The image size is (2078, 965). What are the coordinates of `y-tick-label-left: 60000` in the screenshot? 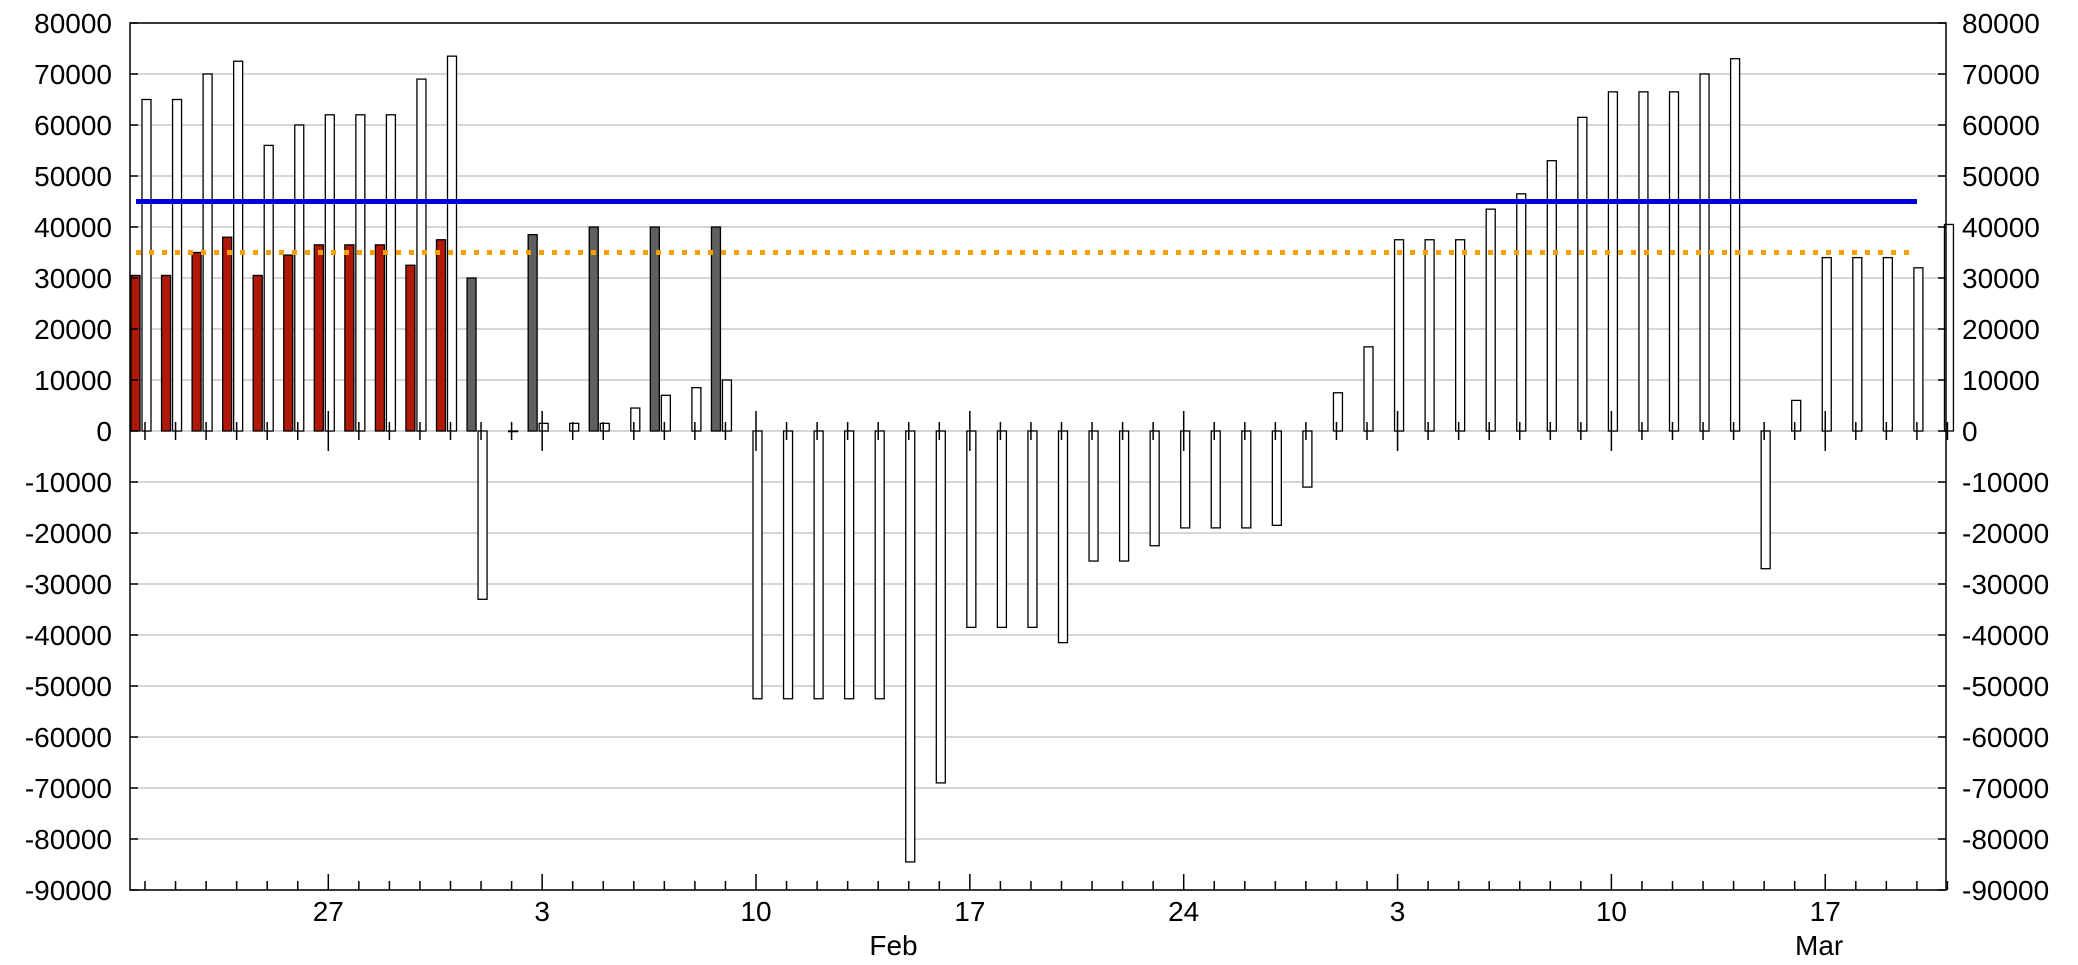 It's located at (73, 125).